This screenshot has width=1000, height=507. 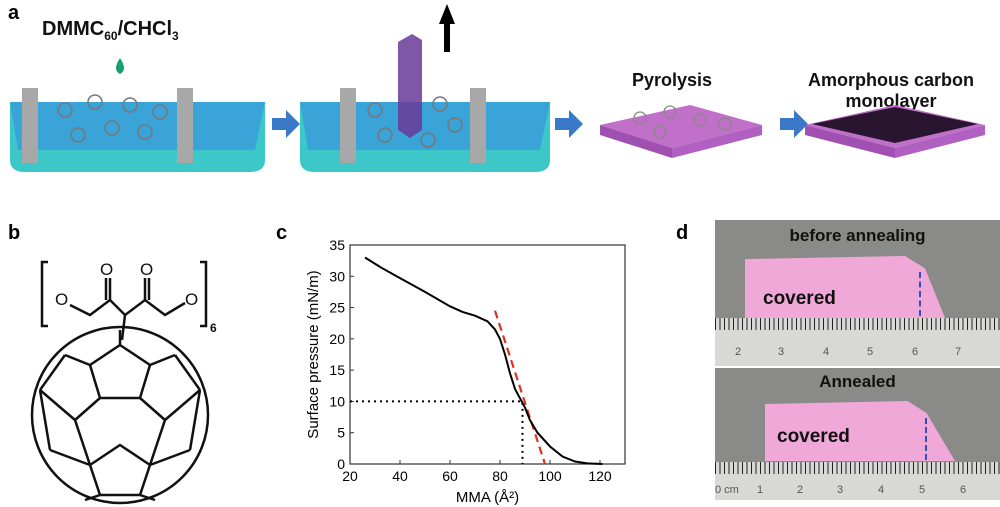 What do you see at coordinates (213, 328) in the screenshot?
I see `repeat-subscript: 6` at bounding box center [213, 328].